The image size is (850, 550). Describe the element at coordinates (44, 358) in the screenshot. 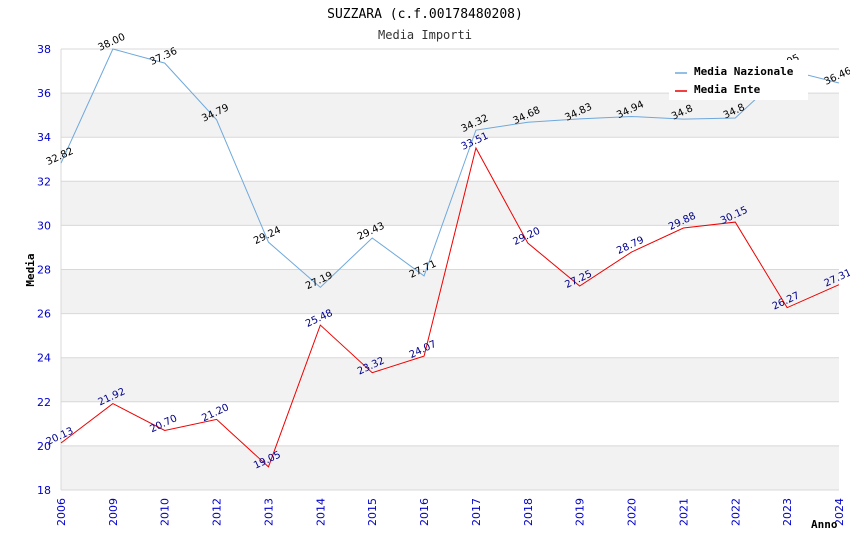

I see `y-tick-label: 24` at that location.